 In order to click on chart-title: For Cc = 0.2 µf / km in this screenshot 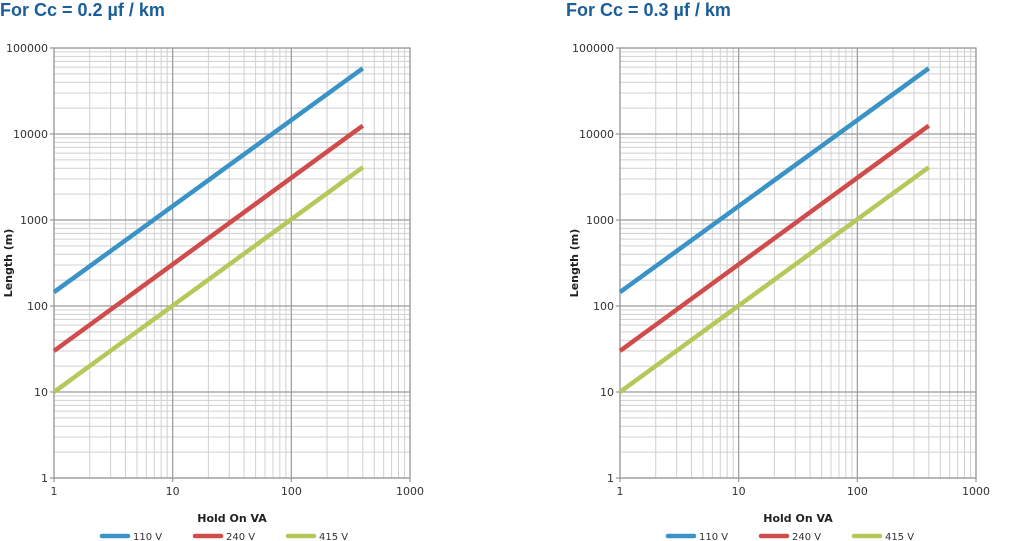, I will do `click(82, 10)`.